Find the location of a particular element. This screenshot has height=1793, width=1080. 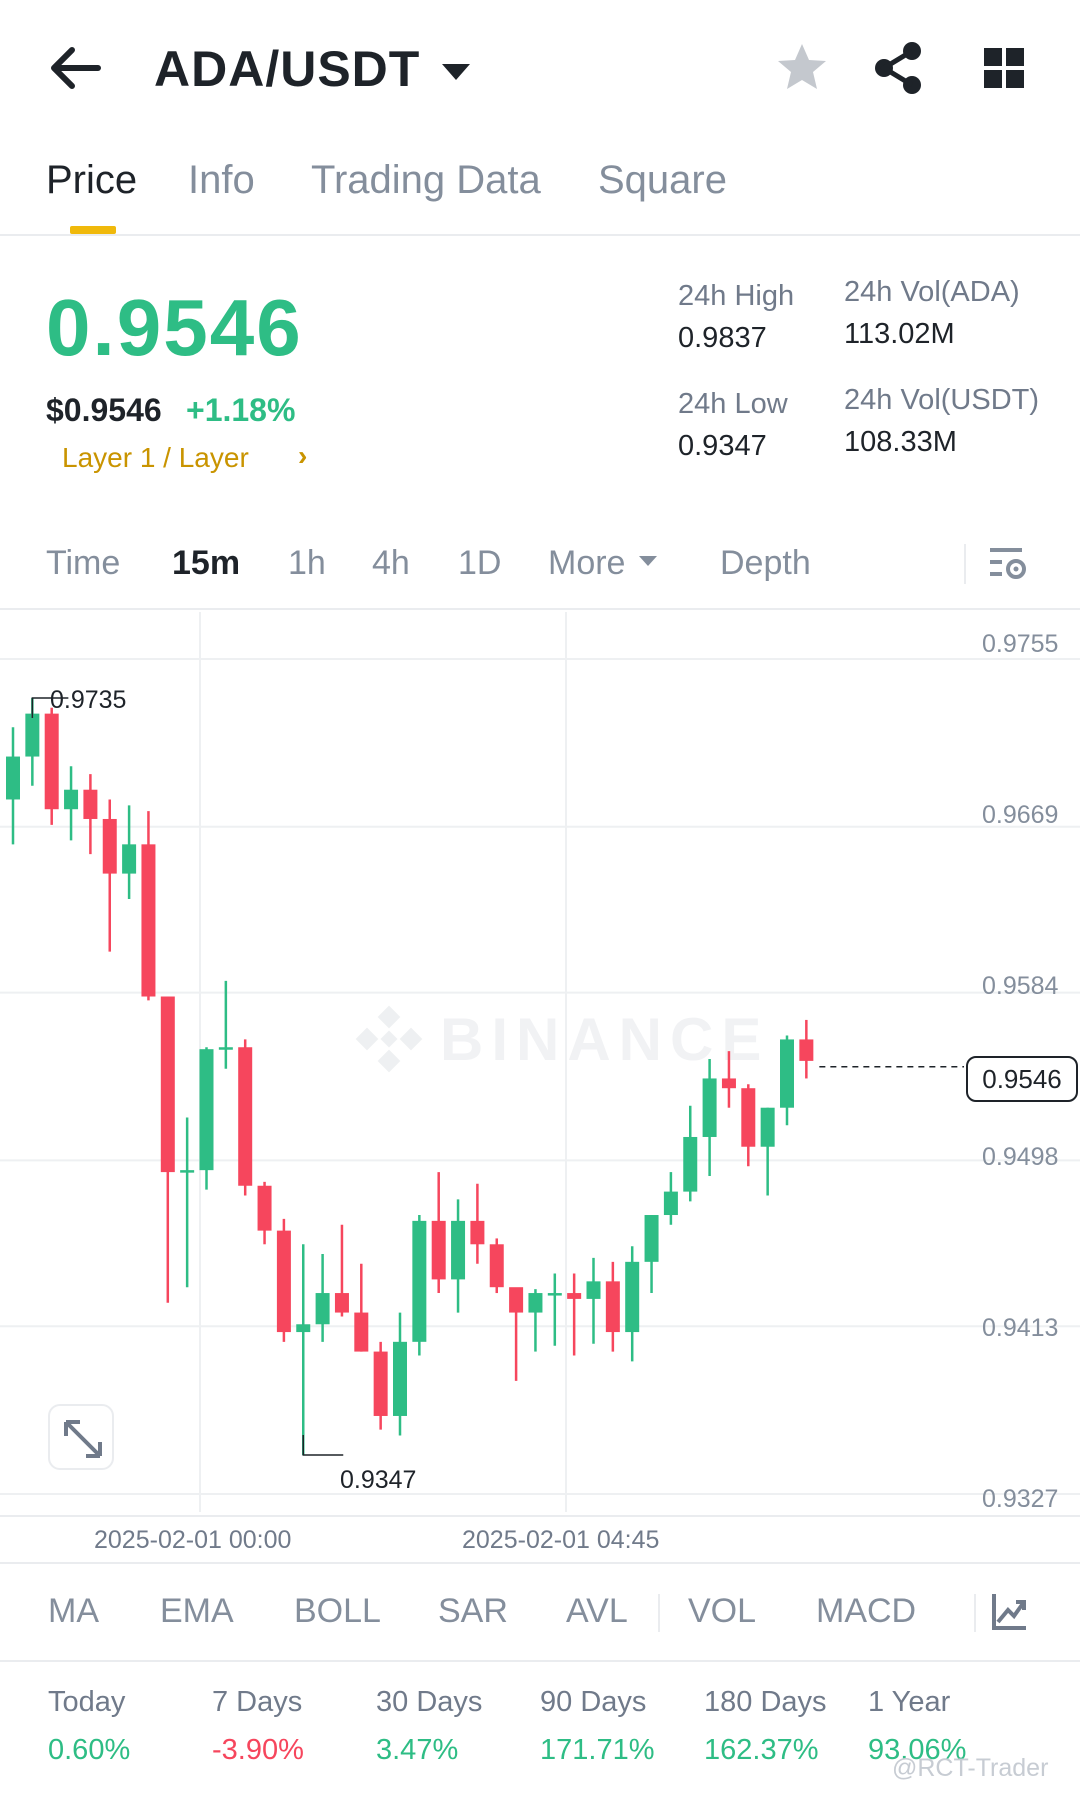

x-tick-label: 2025-02-01 04:45 is located at coordinates (561, 1540).